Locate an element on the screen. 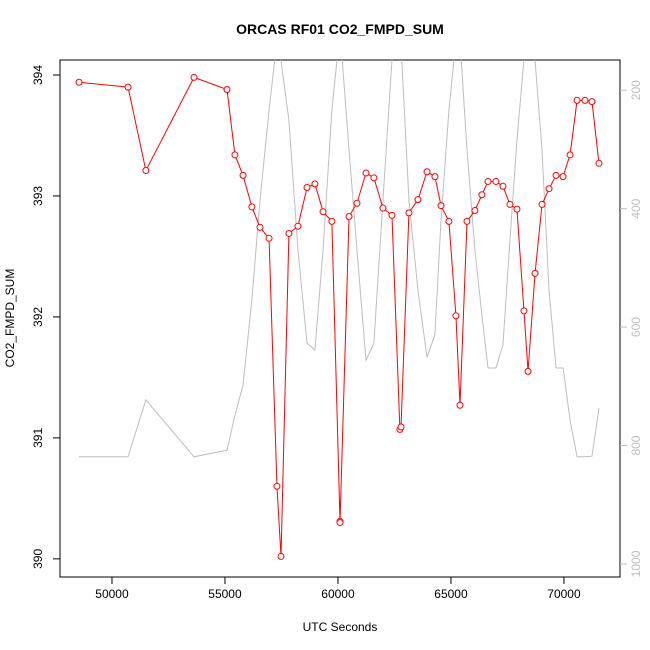 This screenshot has height=650, width=650. x-tick-label: 50000 is located at coordinates (112, 594).